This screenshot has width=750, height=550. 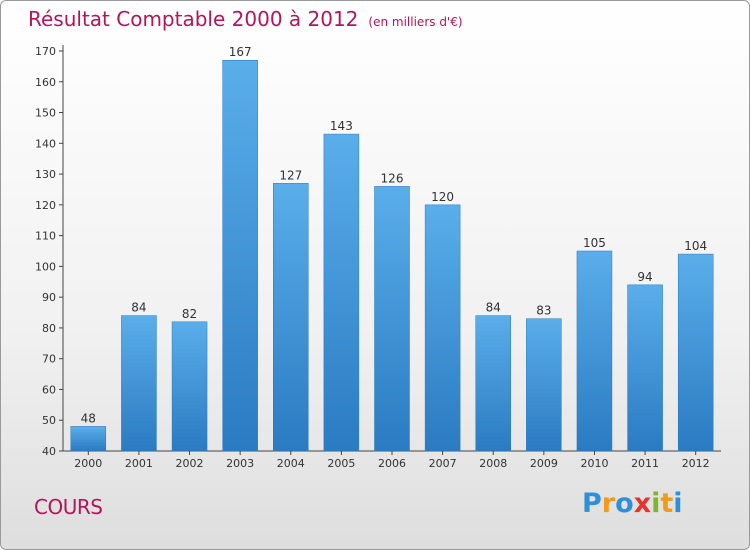 I want to click on bar-value-label: 120, so click(x=442, y=197).